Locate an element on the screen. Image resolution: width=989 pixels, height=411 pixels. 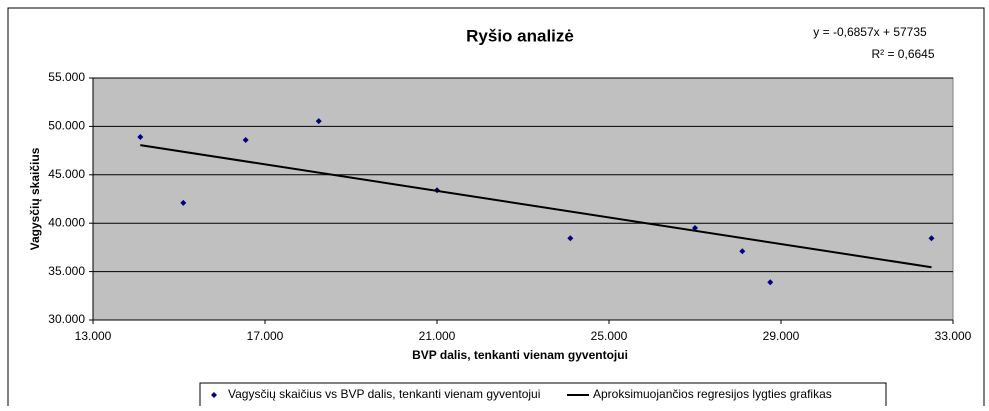
x-axis-title: BVP dalis, tenkanti vienam gyventojui is located at coordinates (520, 355).